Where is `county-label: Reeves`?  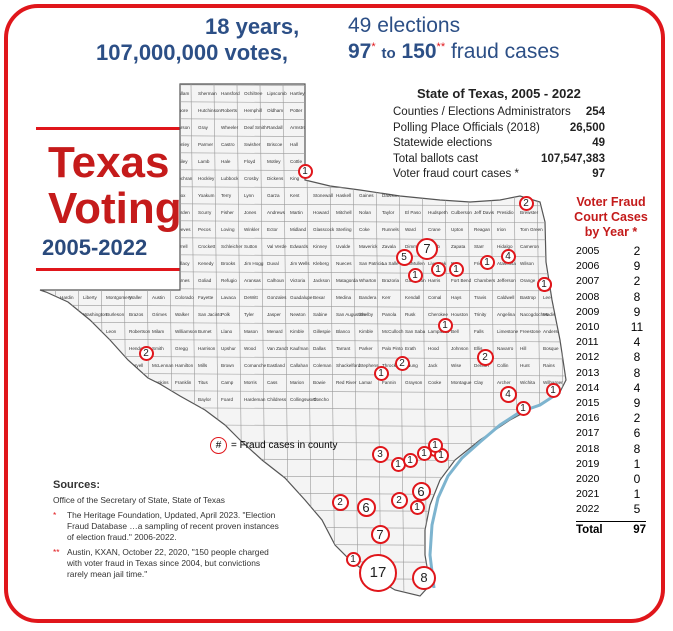 county-label: Reeves is located at coordinates (183, 229).